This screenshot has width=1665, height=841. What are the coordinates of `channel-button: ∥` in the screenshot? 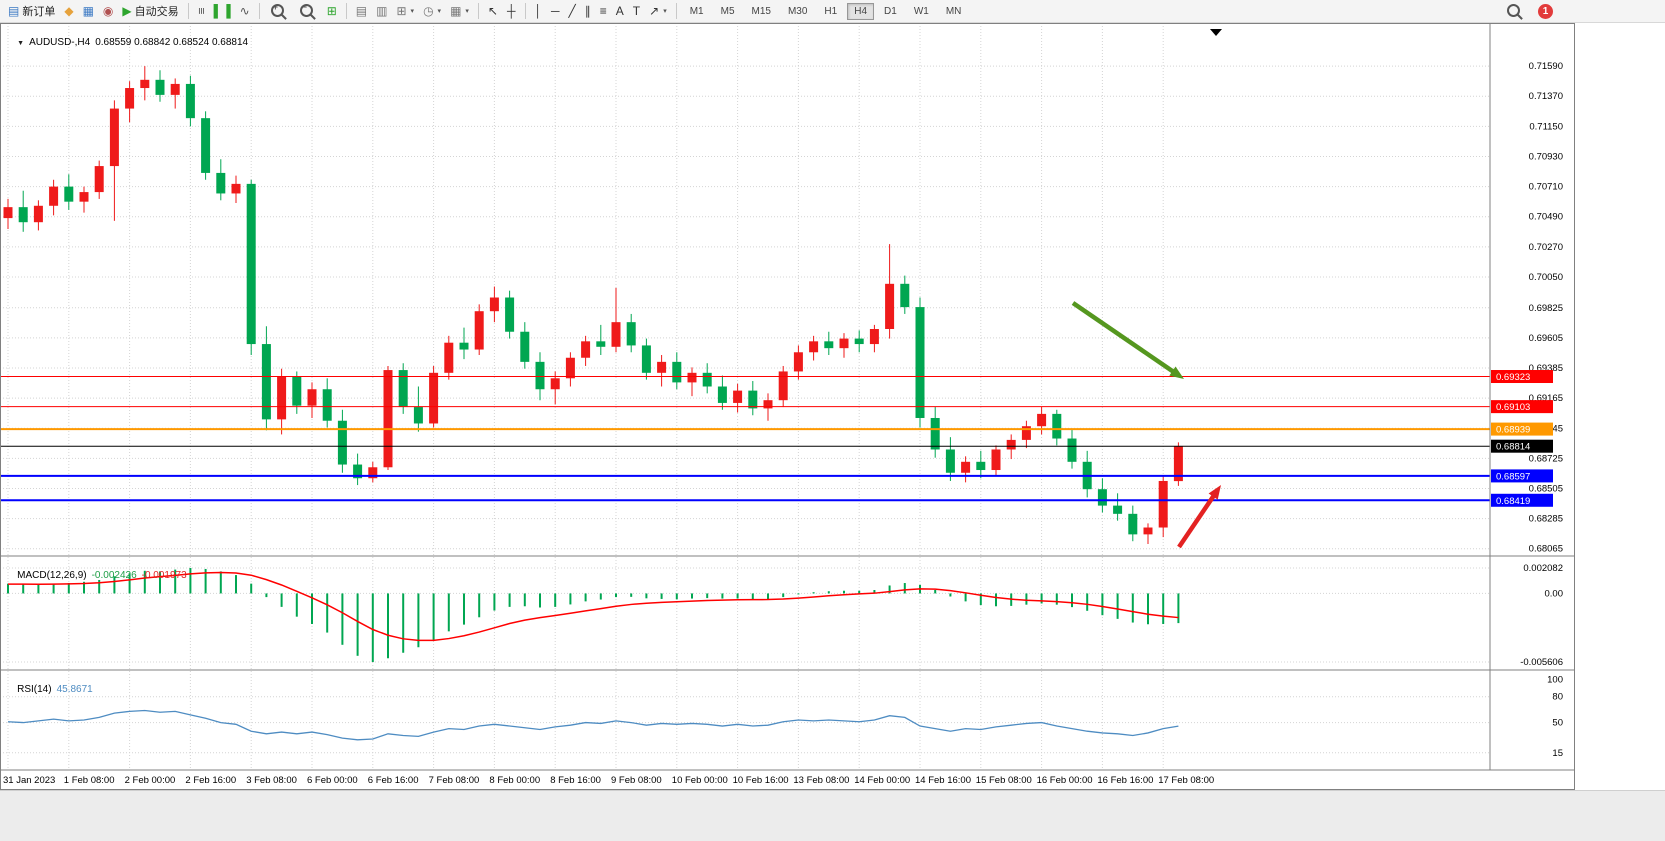 It's located at (588, 11).